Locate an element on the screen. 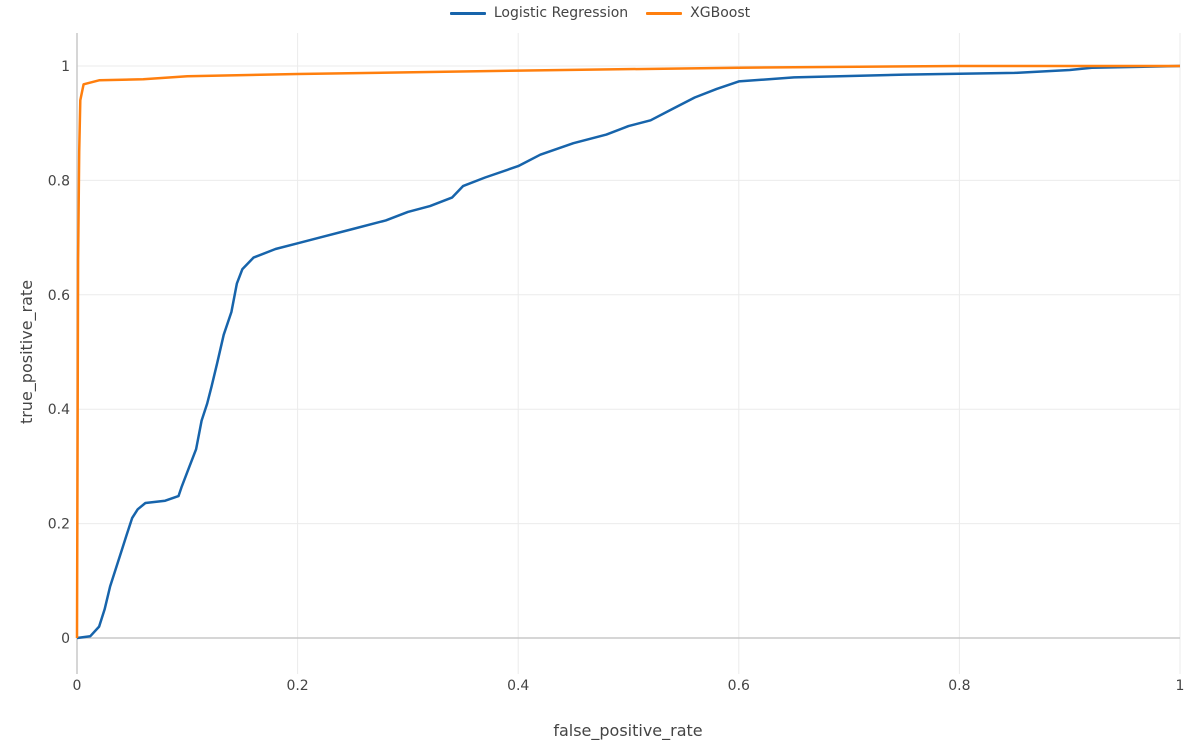  y-axis-title: true_positive_rate is located at coordinates (27, 352).